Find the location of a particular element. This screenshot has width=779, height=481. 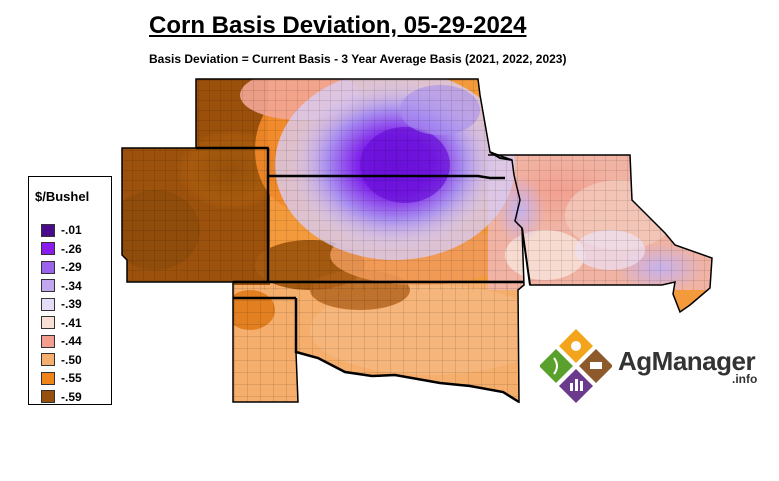

legend-label: -.01 is located at coordinates (71, 230).